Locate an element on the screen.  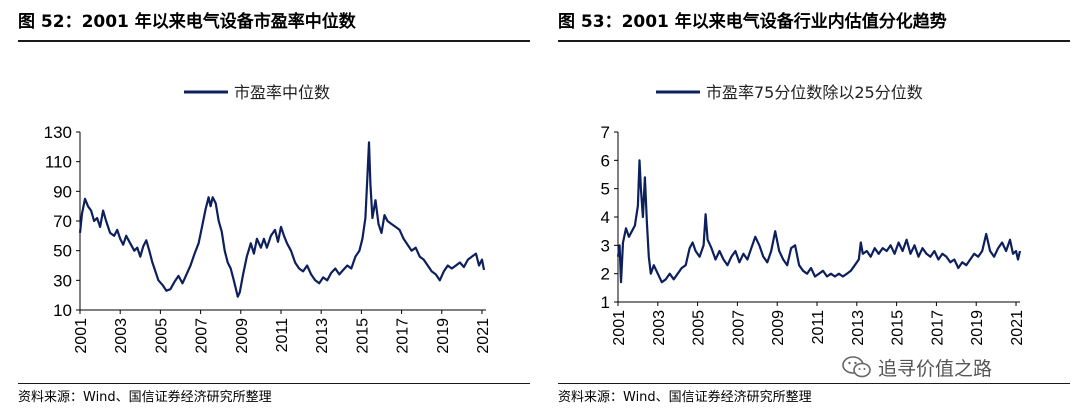
legend: 市盈率中位数 is located at coordinates (257, 92).